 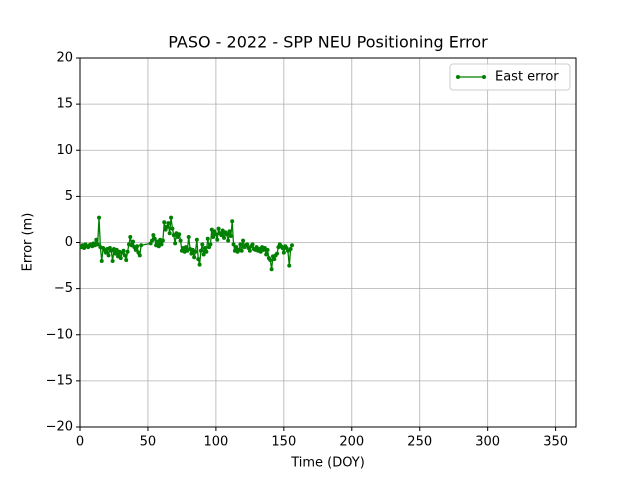 I want to click on x-tick-label: 300, so click(x=487, y=442).